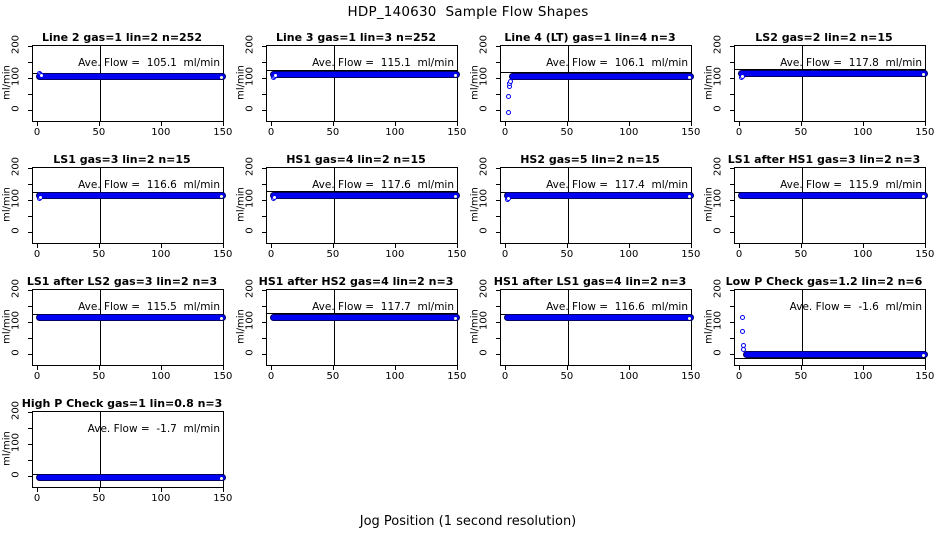  Describe the element at coordinates (855, 307) in the screenshot. I see `average-flow-annotation: Ave. Flow = -1.6 ml/min` at that location.